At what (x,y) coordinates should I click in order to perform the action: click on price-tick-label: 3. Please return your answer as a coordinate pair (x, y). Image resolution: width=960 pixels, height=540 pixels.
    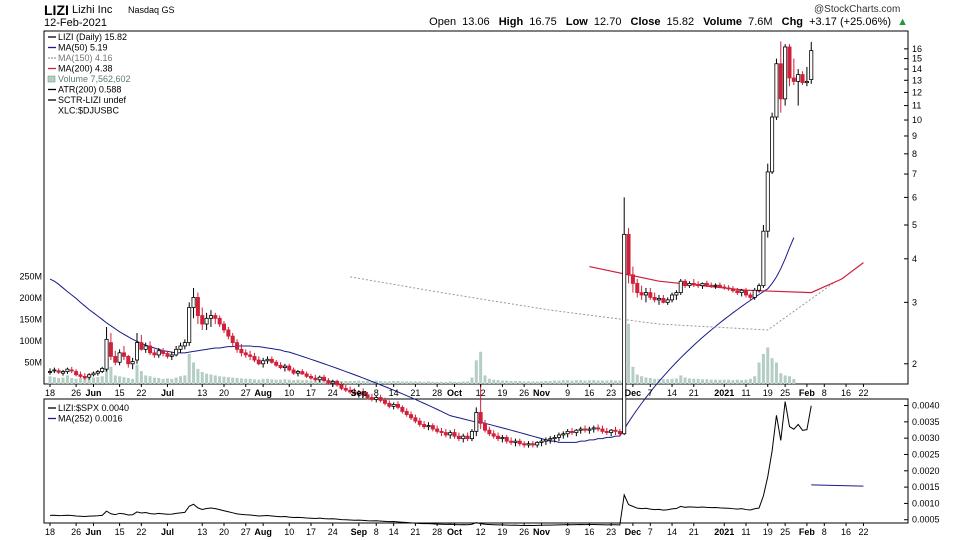
    Looking at the image, I should click on (914, 302).